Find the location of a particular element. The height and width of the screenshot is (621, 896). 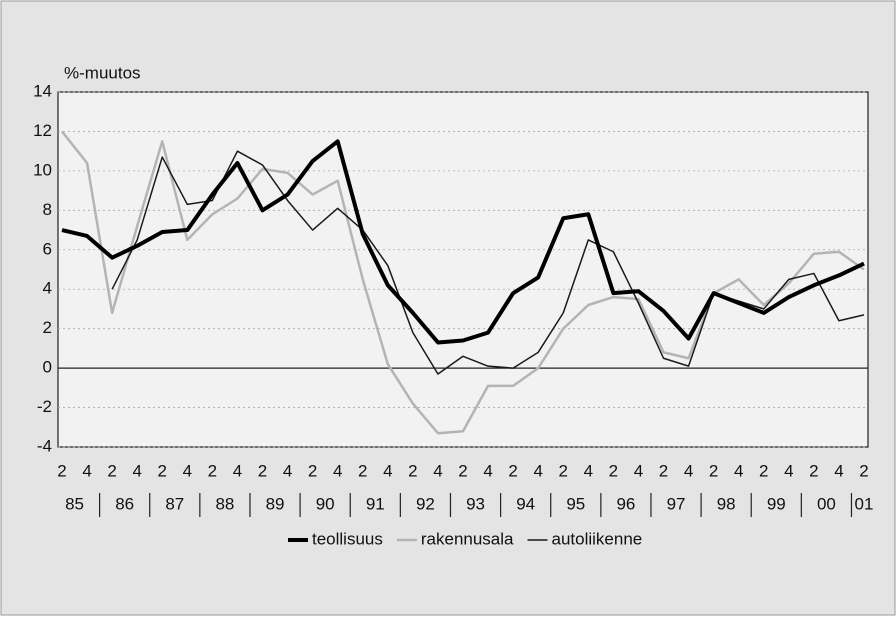

y-axis-label: %-muutos is located at coordinates (102, 72).